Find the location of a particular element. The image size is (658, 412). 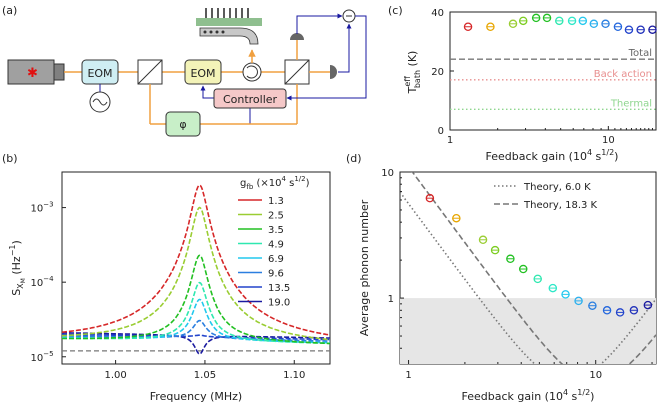

panel-b-legend-label: 9.6 is located at coordinates (276, 274).